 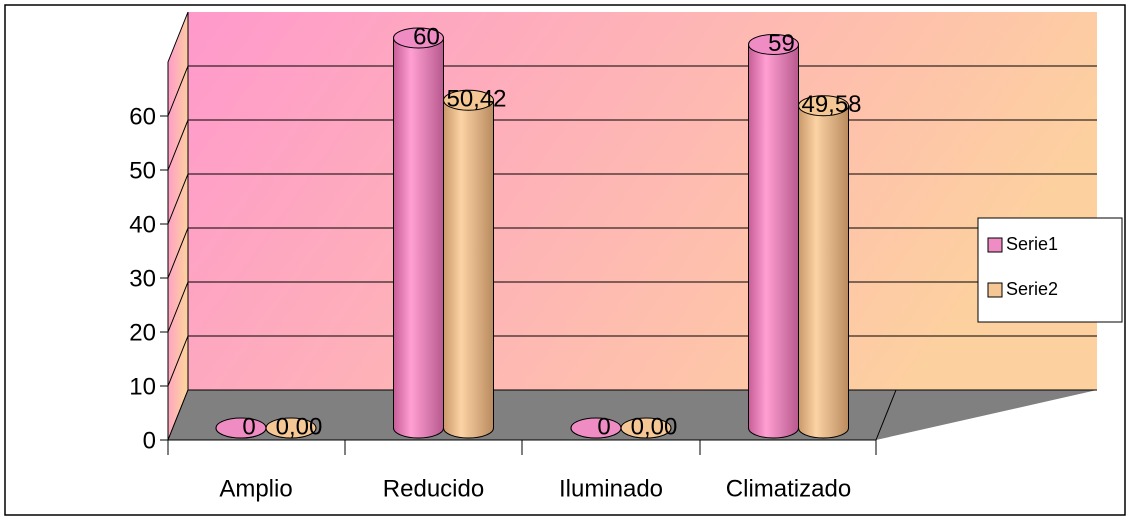 I want to click on data-label: 49,58, so click(x=831, y=104).